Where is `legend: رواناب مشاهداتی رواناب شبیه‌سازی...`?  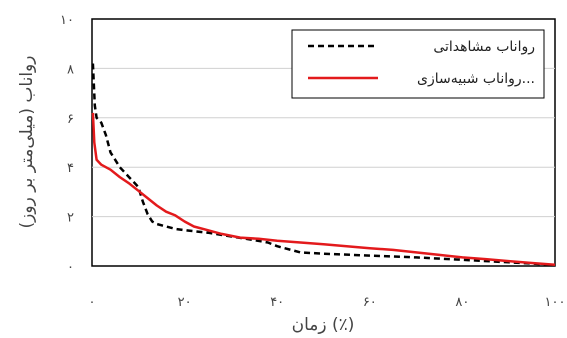 legend: رواناب مشاهداتی رواناب شبیه‌سازی... is located at coordinates (418, 64).